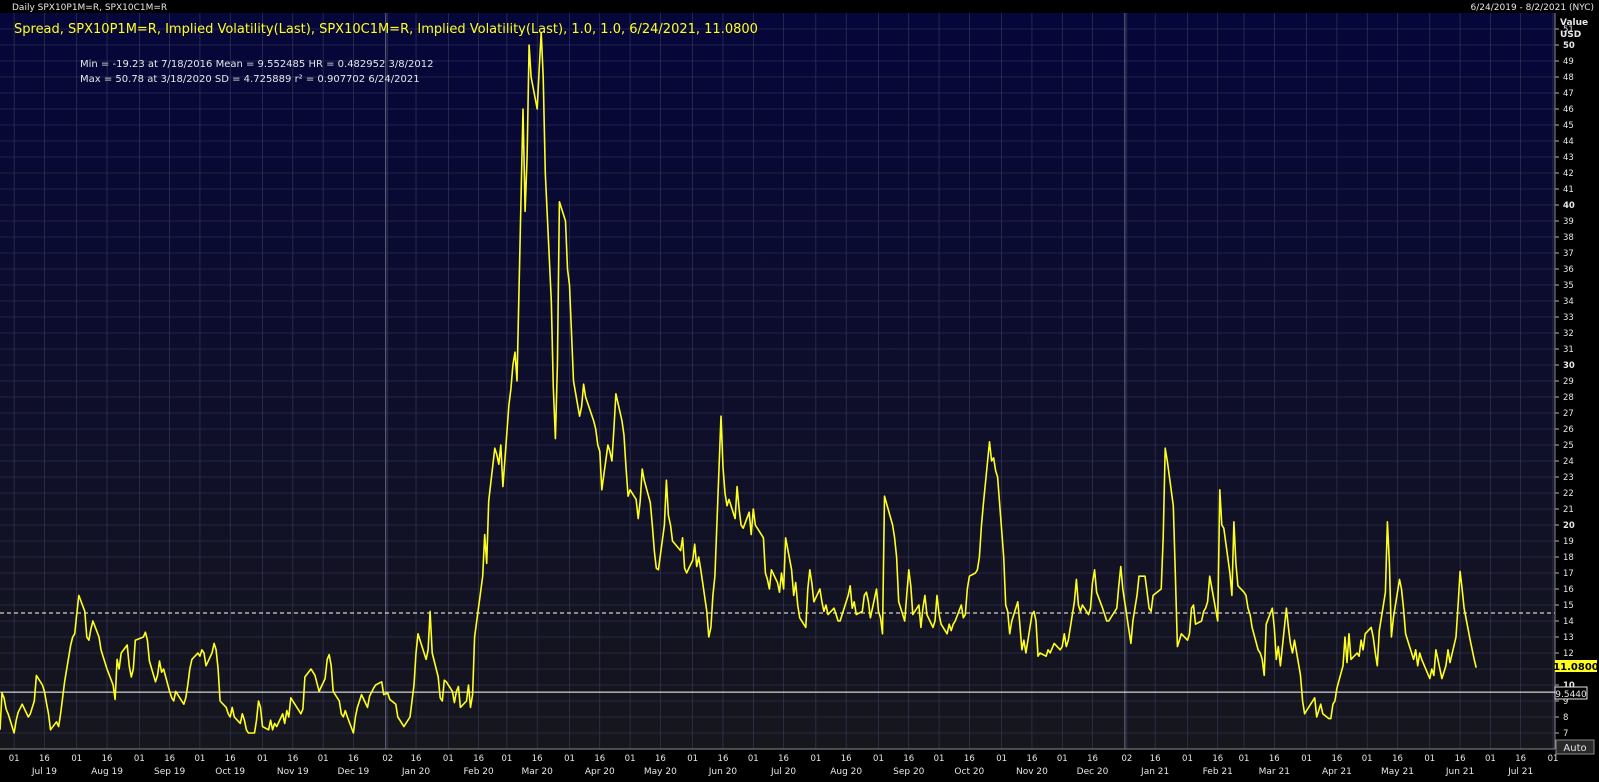 The height and width of the screenshot is (782, 1599). Describe the element at coordinates (1569, 366) in the screenshot. I see `y-tick-label: 30` at that location.